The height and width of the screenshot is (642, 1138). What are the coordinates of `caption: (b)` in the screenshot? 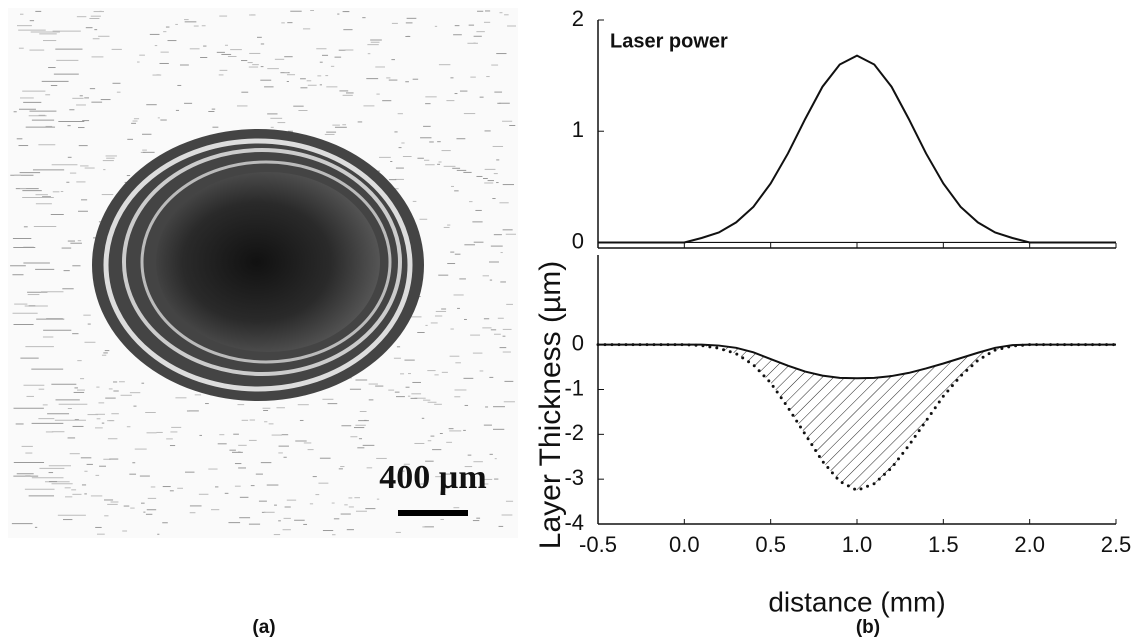 It's located at (868, 627).